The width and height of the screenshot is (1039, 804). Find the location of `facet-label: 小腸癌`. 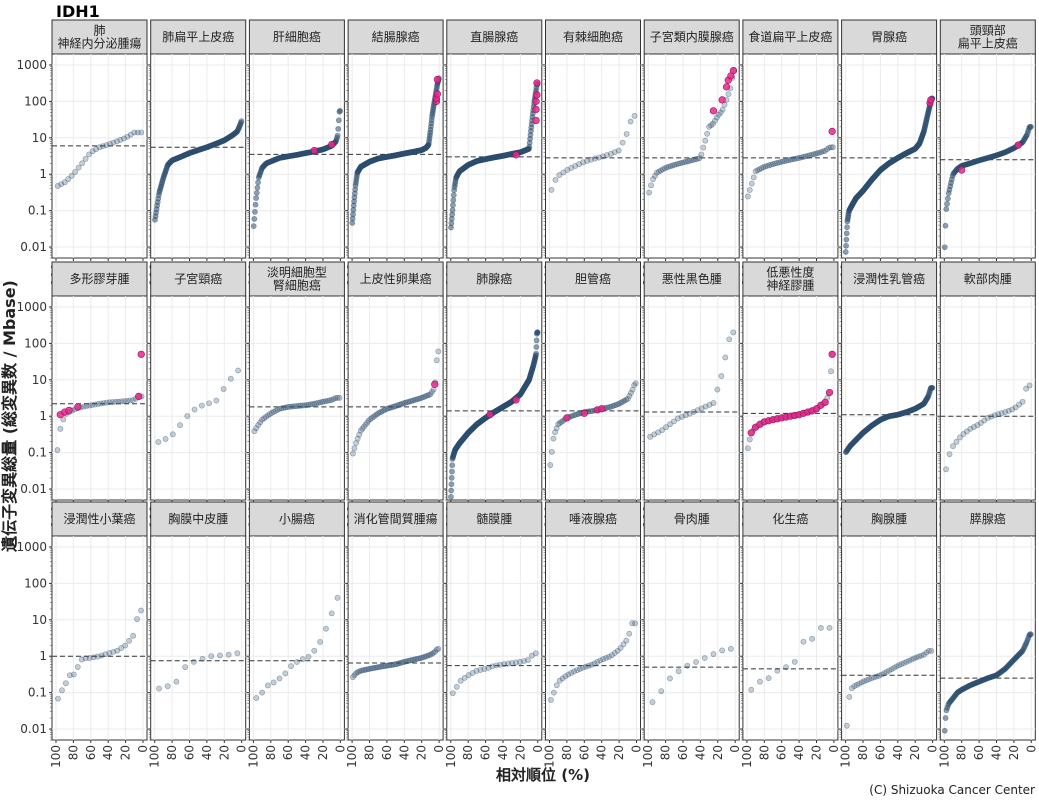

facet-label: 小腸癌 is located at coordinates (297, 518).